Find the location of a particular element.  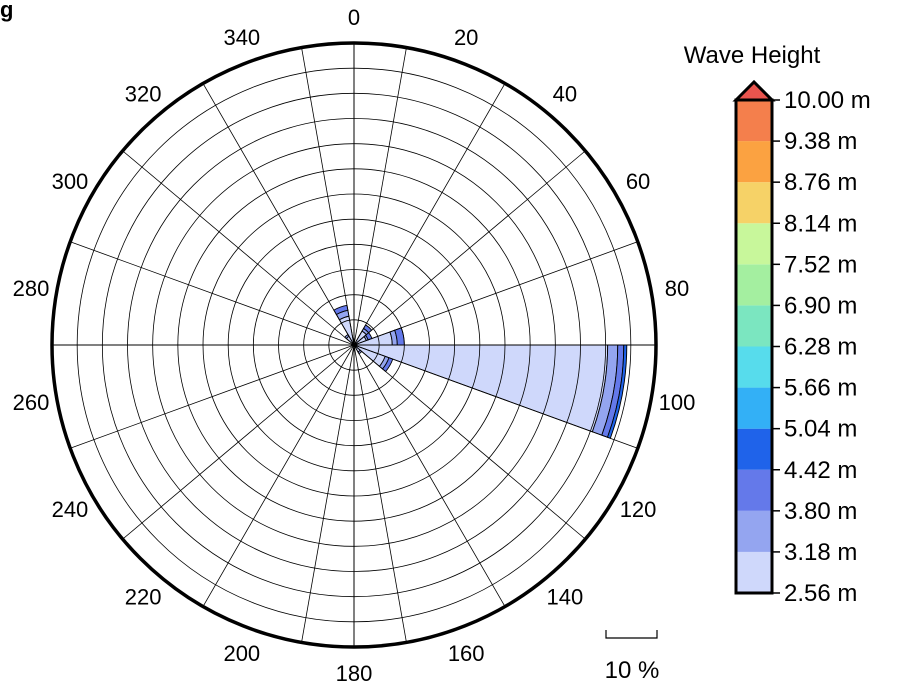

colorbar-level-label: 5.04 m is located at coordinates (820, 429).